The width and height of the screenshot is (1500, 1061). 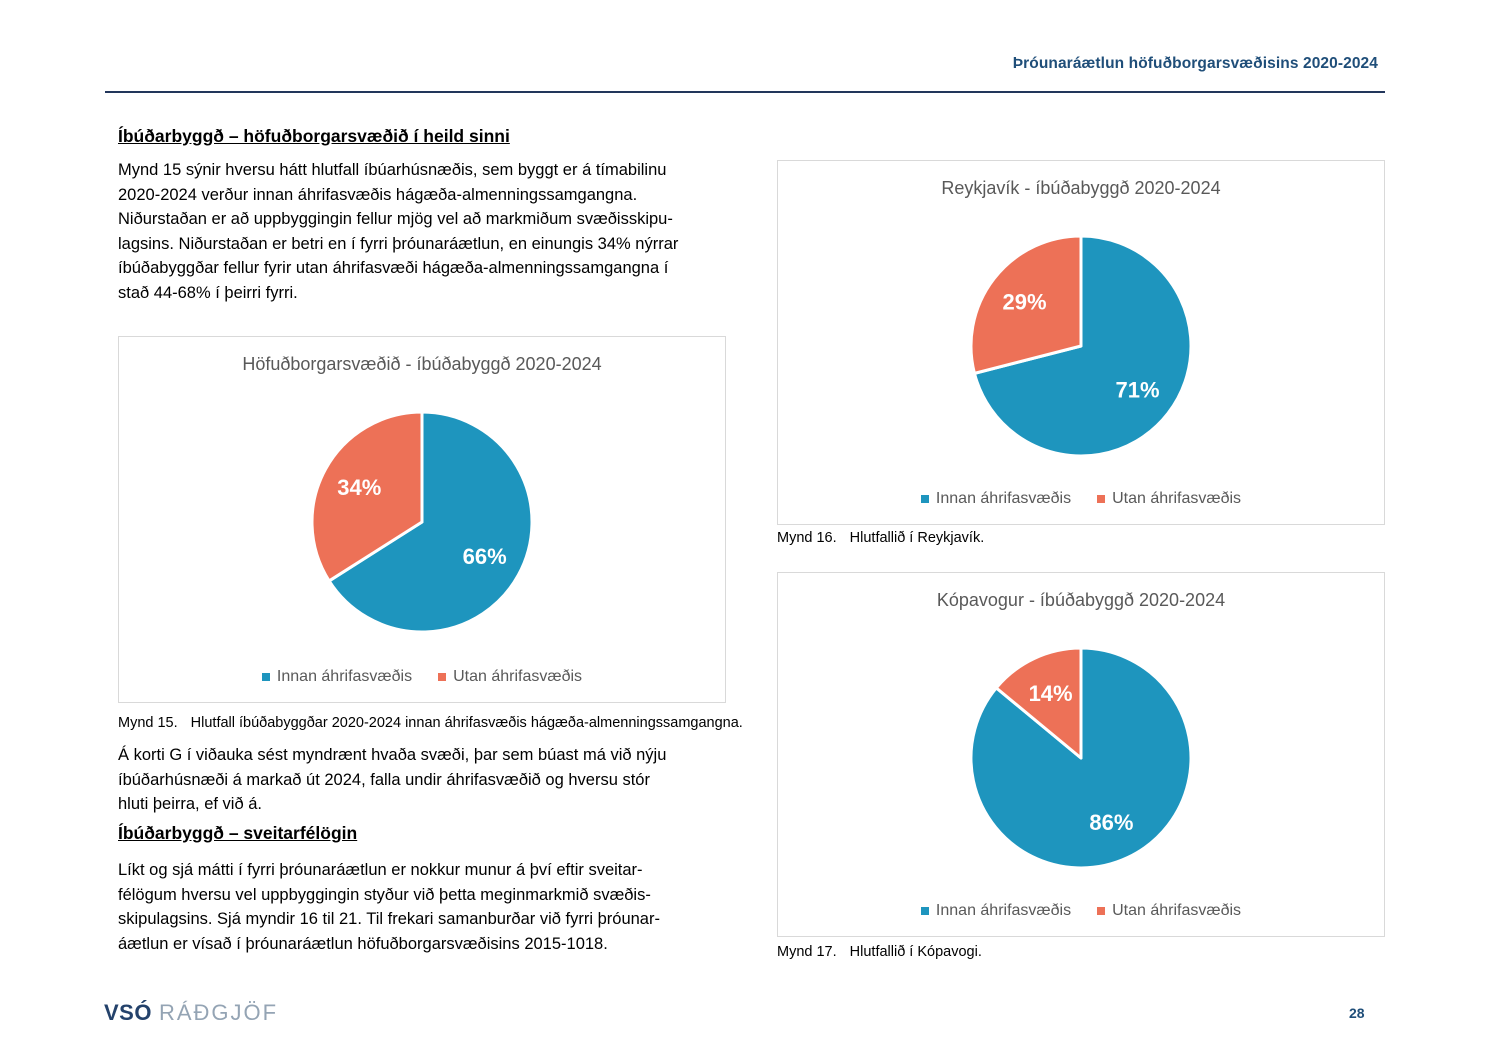 I want to click on logo-radgjof: RÁÐGJÖF, so click(x=218, y=1012).